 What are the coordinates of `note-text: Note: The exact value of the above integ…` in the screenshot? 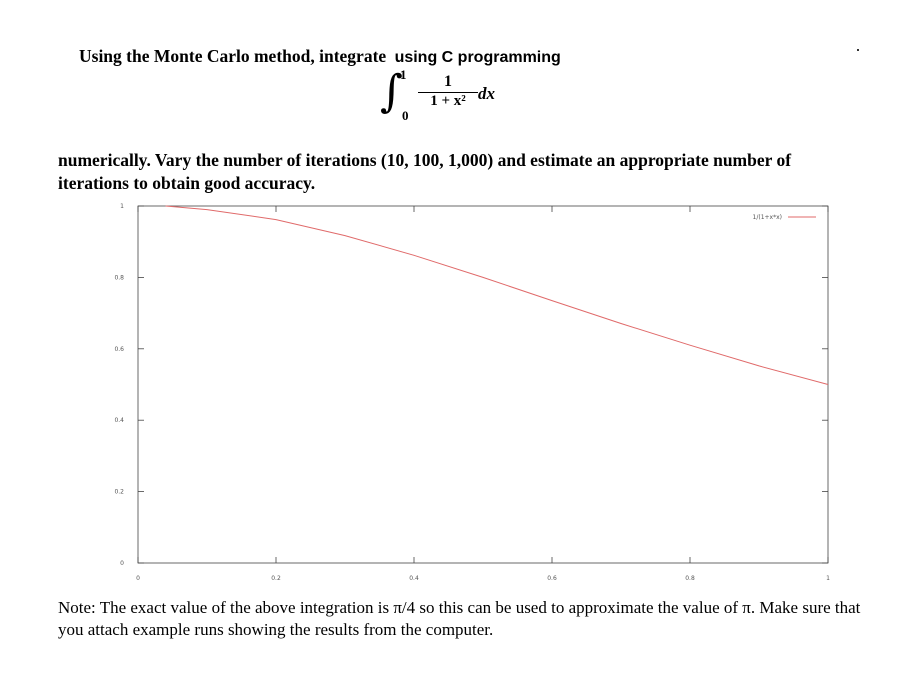 It's located at (459, 618).